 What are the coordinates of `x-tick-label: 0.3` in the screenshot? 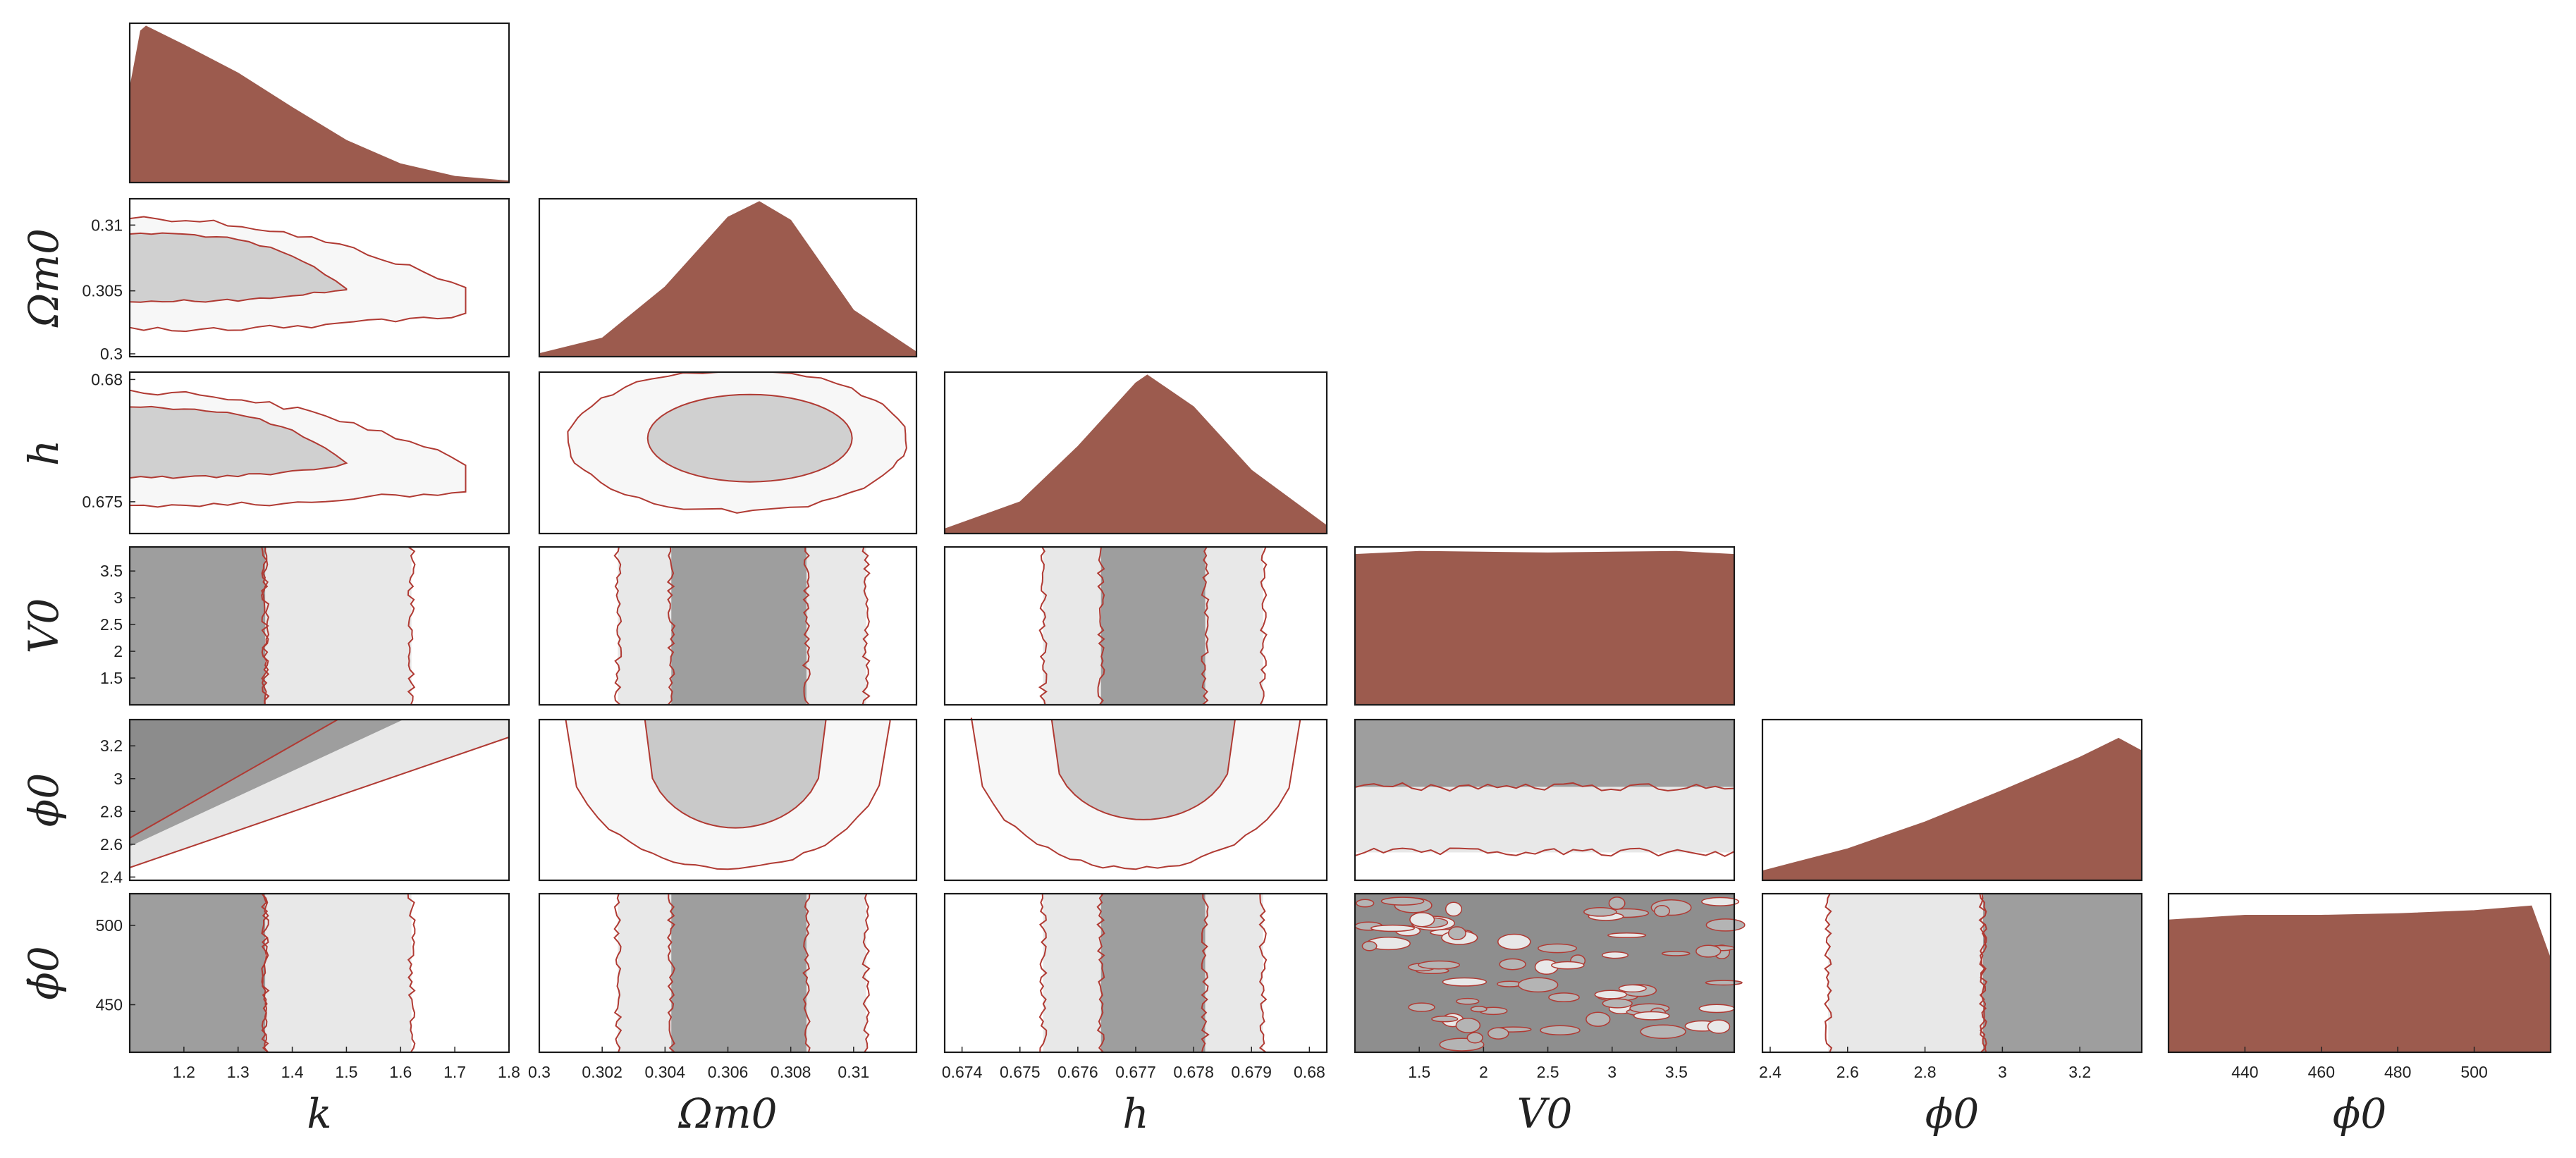 It's located at (539, 1072).